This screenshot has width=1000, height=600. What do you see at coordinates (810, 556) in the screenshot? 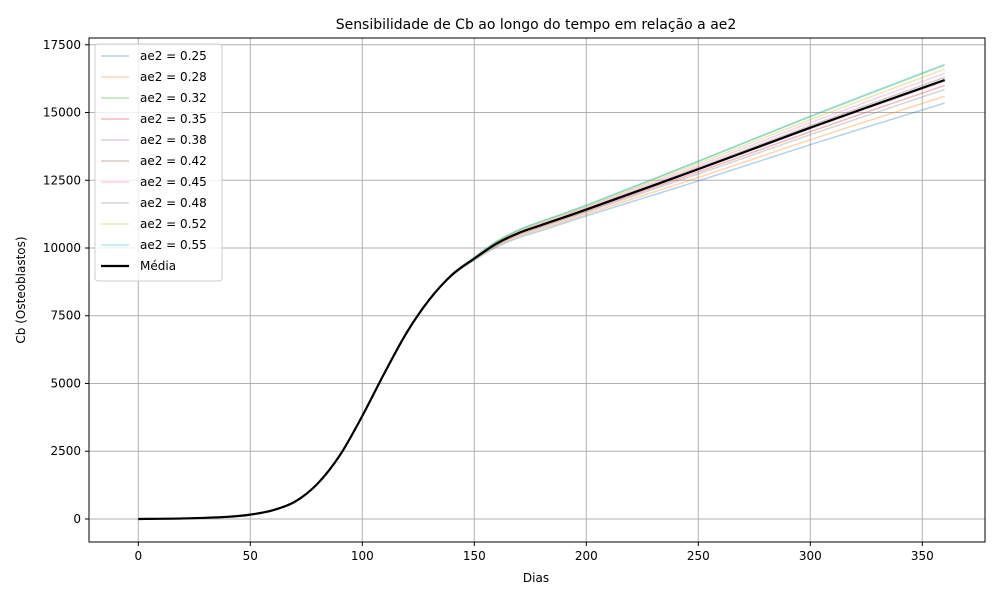
I see `x-tick-label: 300` at bounding box center [810, 556].